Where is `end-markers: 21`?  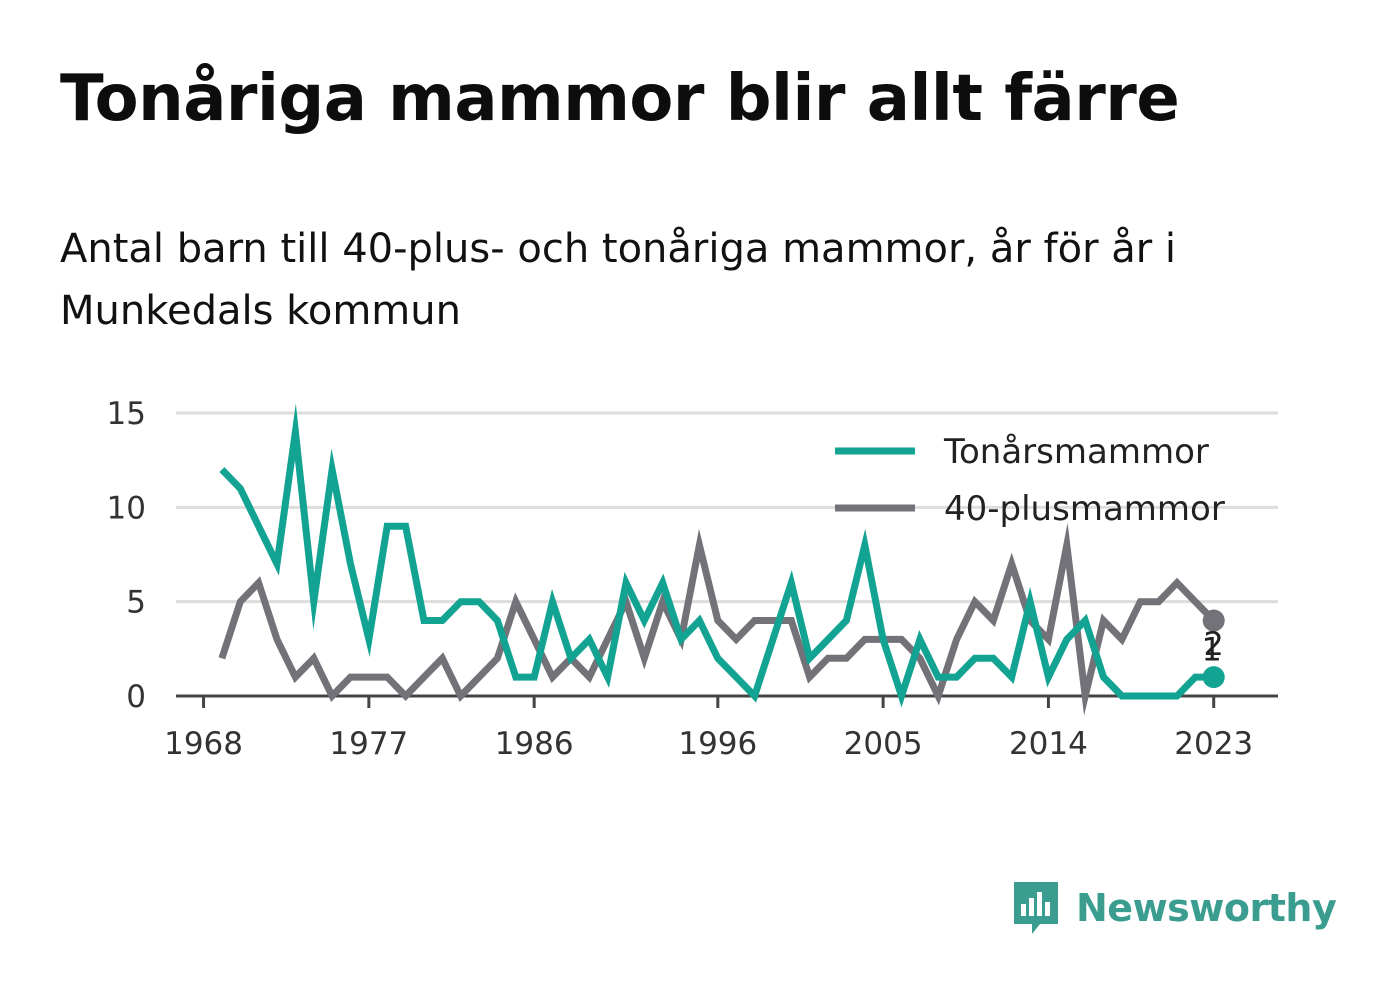 end-markers: 21 is located at coordinates (1213, 649).